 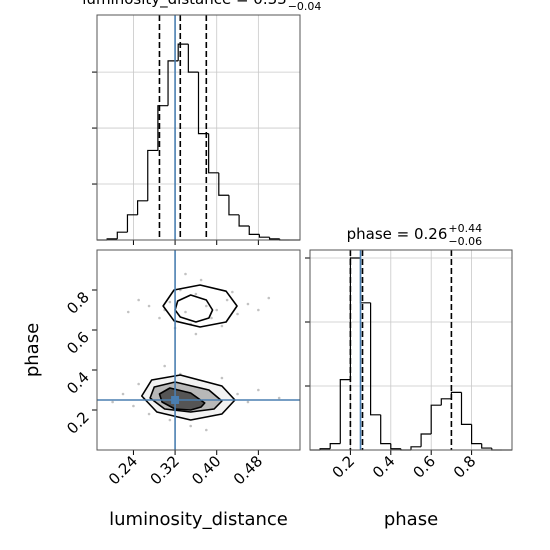 I want to click on x-tick-label: 0.24, so click(x=123, y=470).